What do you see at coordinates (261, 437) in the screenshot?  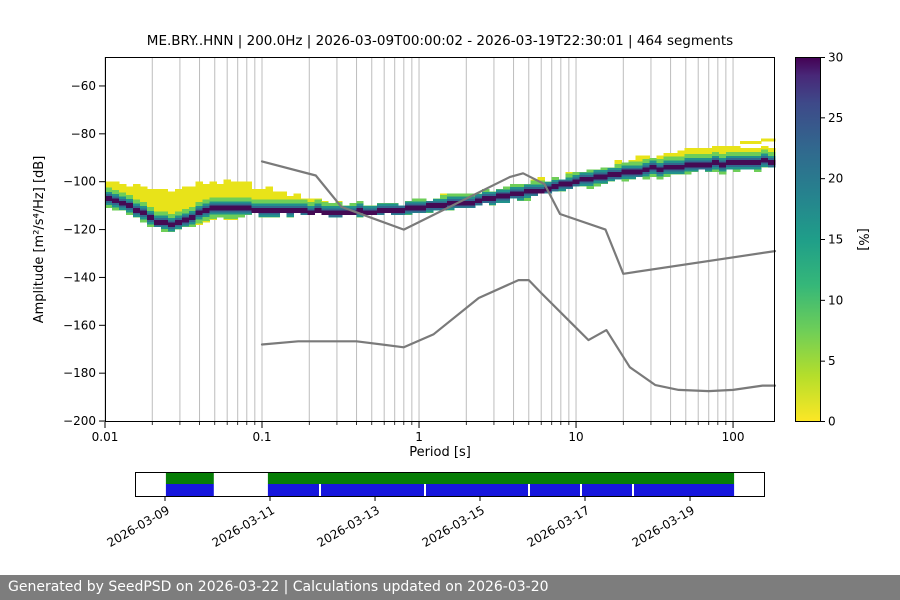 I see `svg-text: 0.1` at bounding box center [261, 437].